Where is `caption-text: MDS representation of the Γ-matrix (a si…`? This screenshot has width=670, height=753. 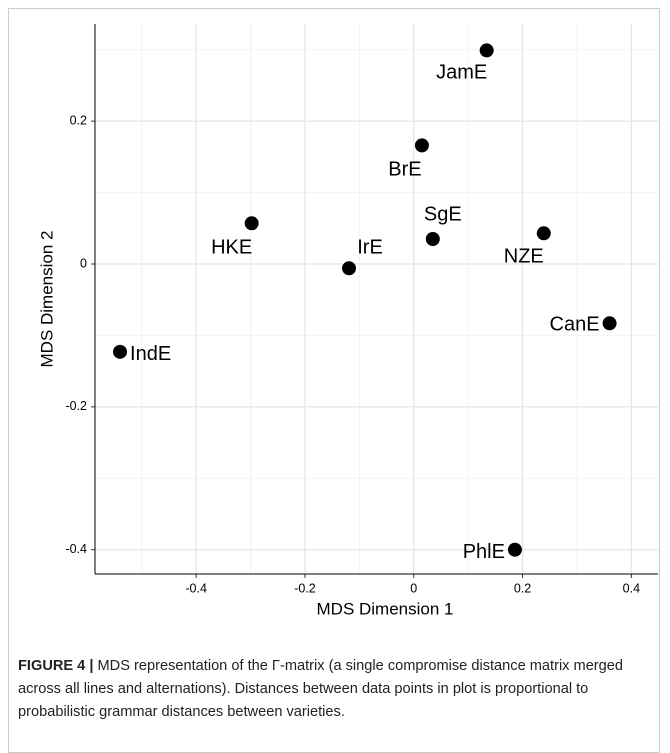 caption-text: MDS representation of the Γ-matrix (a si… is located at coordinates (321, 689).